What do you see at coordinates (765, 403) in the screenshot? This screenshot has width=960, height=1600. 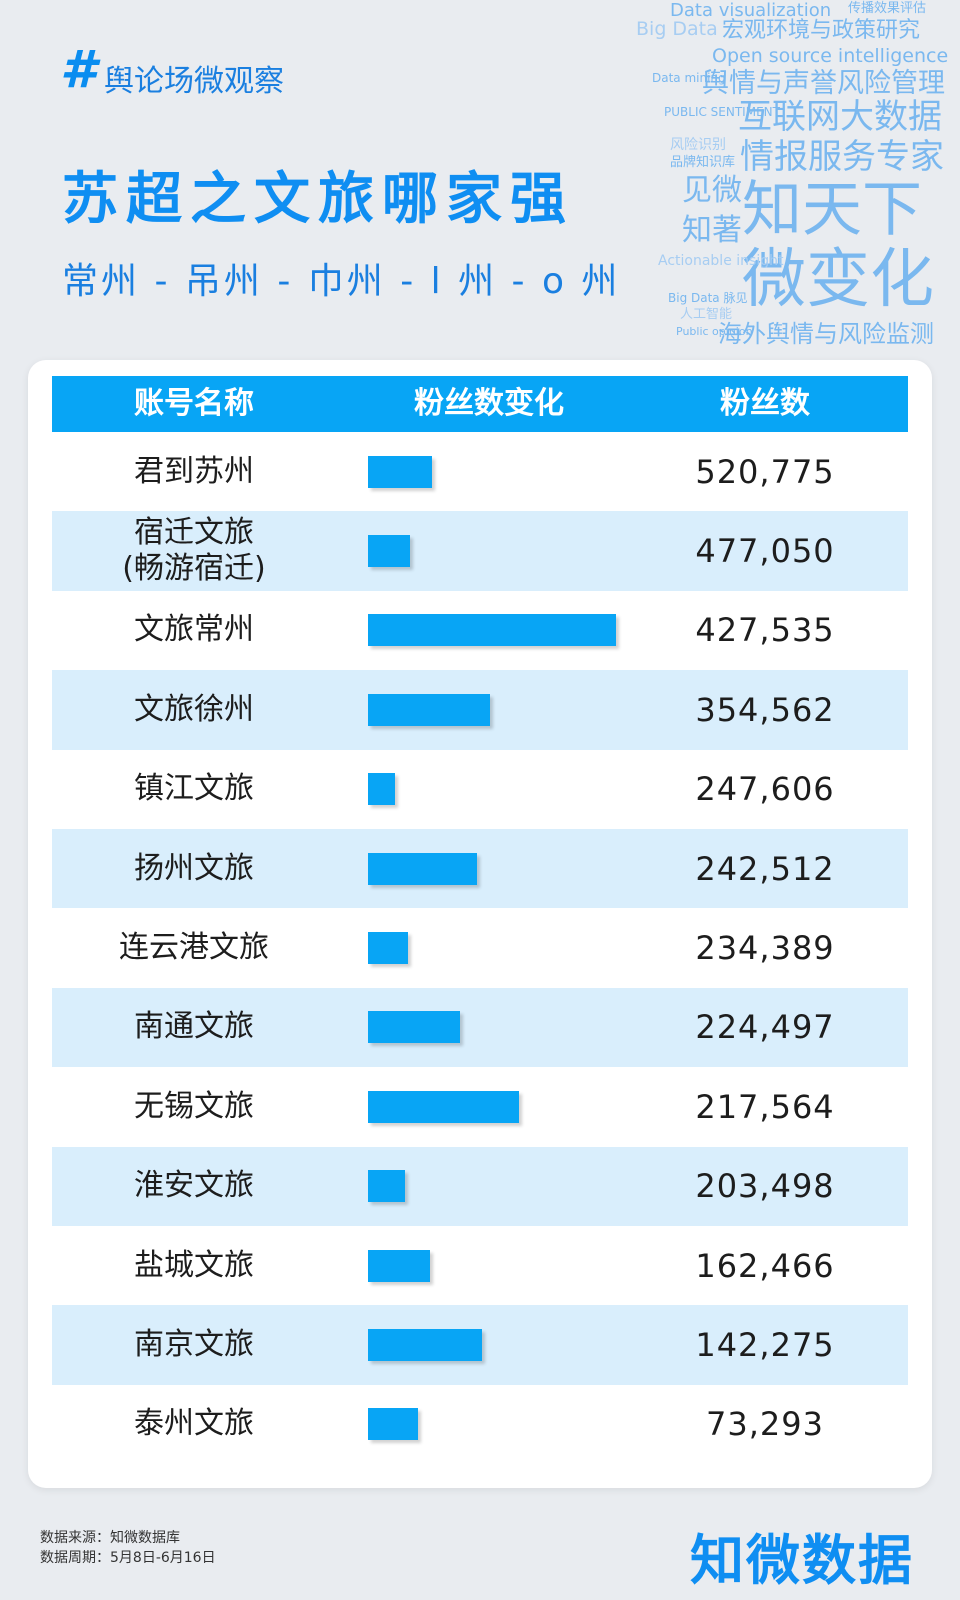 I see `header-fans: 粉丝数` at bounding box center [765, 403].